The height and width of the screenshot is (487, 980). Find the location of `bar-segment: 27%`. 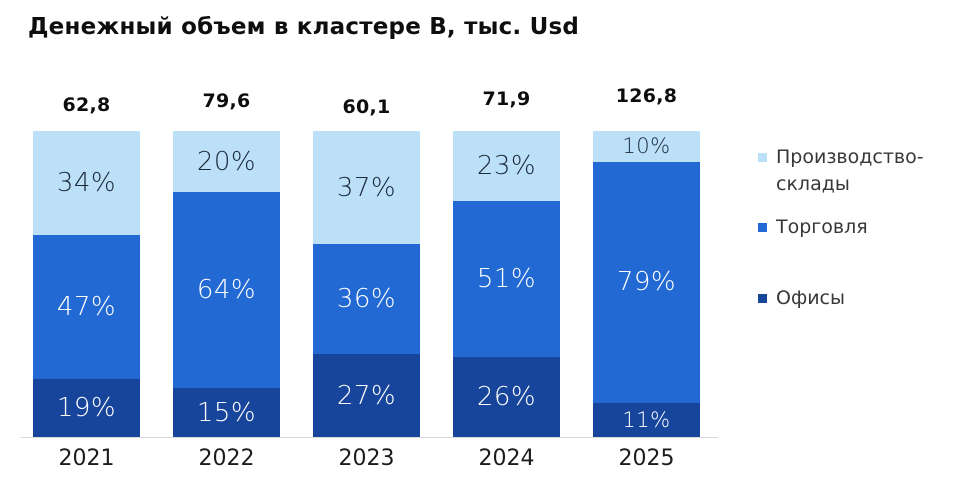

bar-segment: 27% is located at coordinates (366, 395).